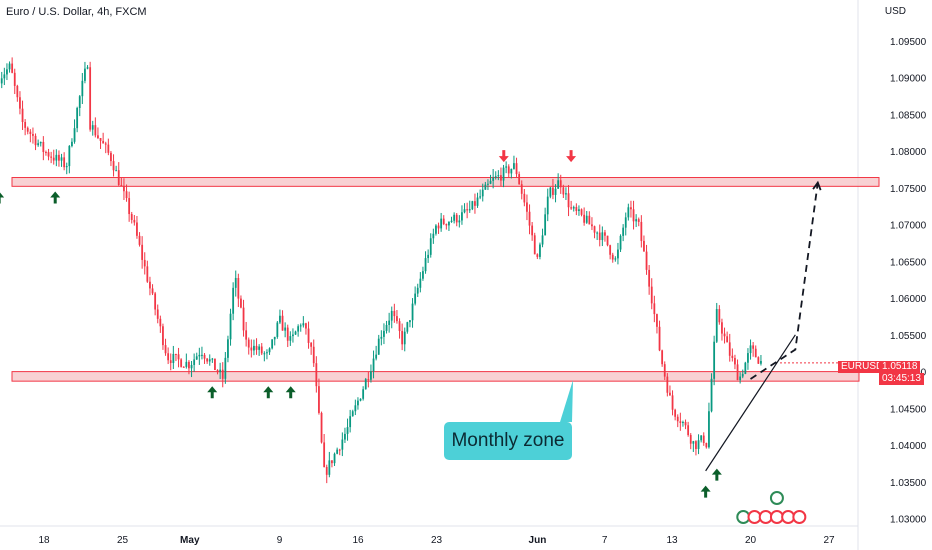 The image size is (932, 550). I want to click on y-tick-label: 1.08500, so click(908, 115).